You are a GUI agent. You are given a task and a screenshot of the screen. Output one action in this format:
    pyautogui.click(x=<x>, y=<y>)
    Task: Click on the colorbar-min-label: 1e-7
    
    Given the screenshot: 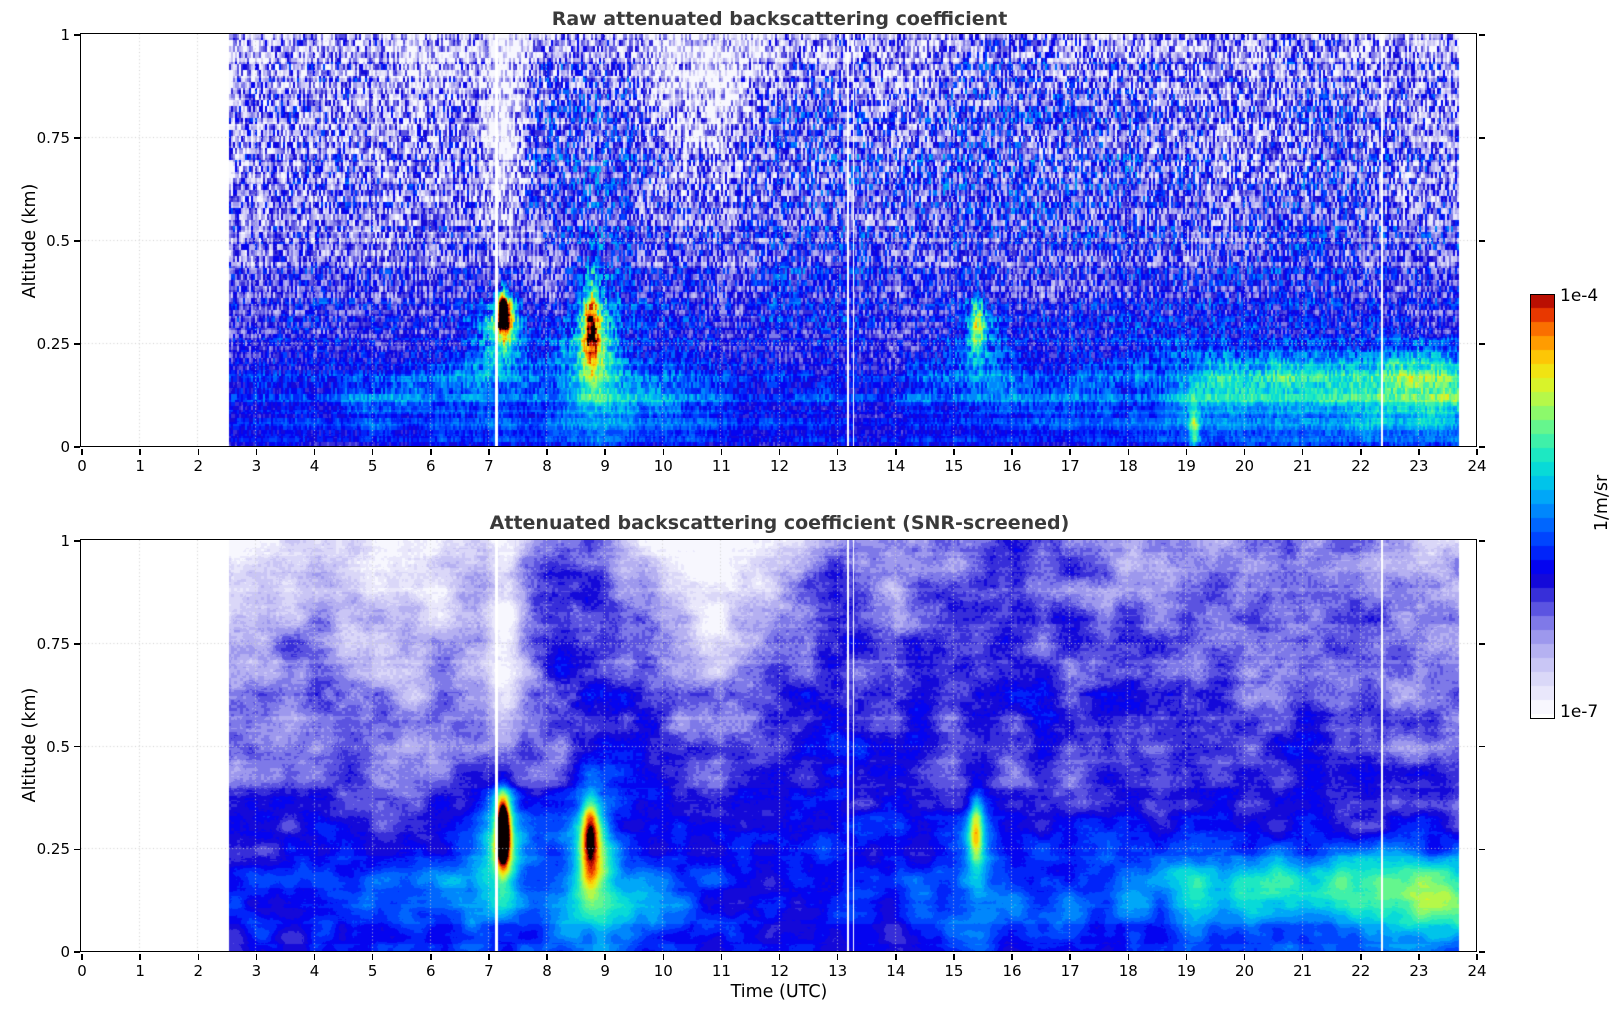 What is the action you would take?
    pyautogui.click(x=1579, y=712)
    